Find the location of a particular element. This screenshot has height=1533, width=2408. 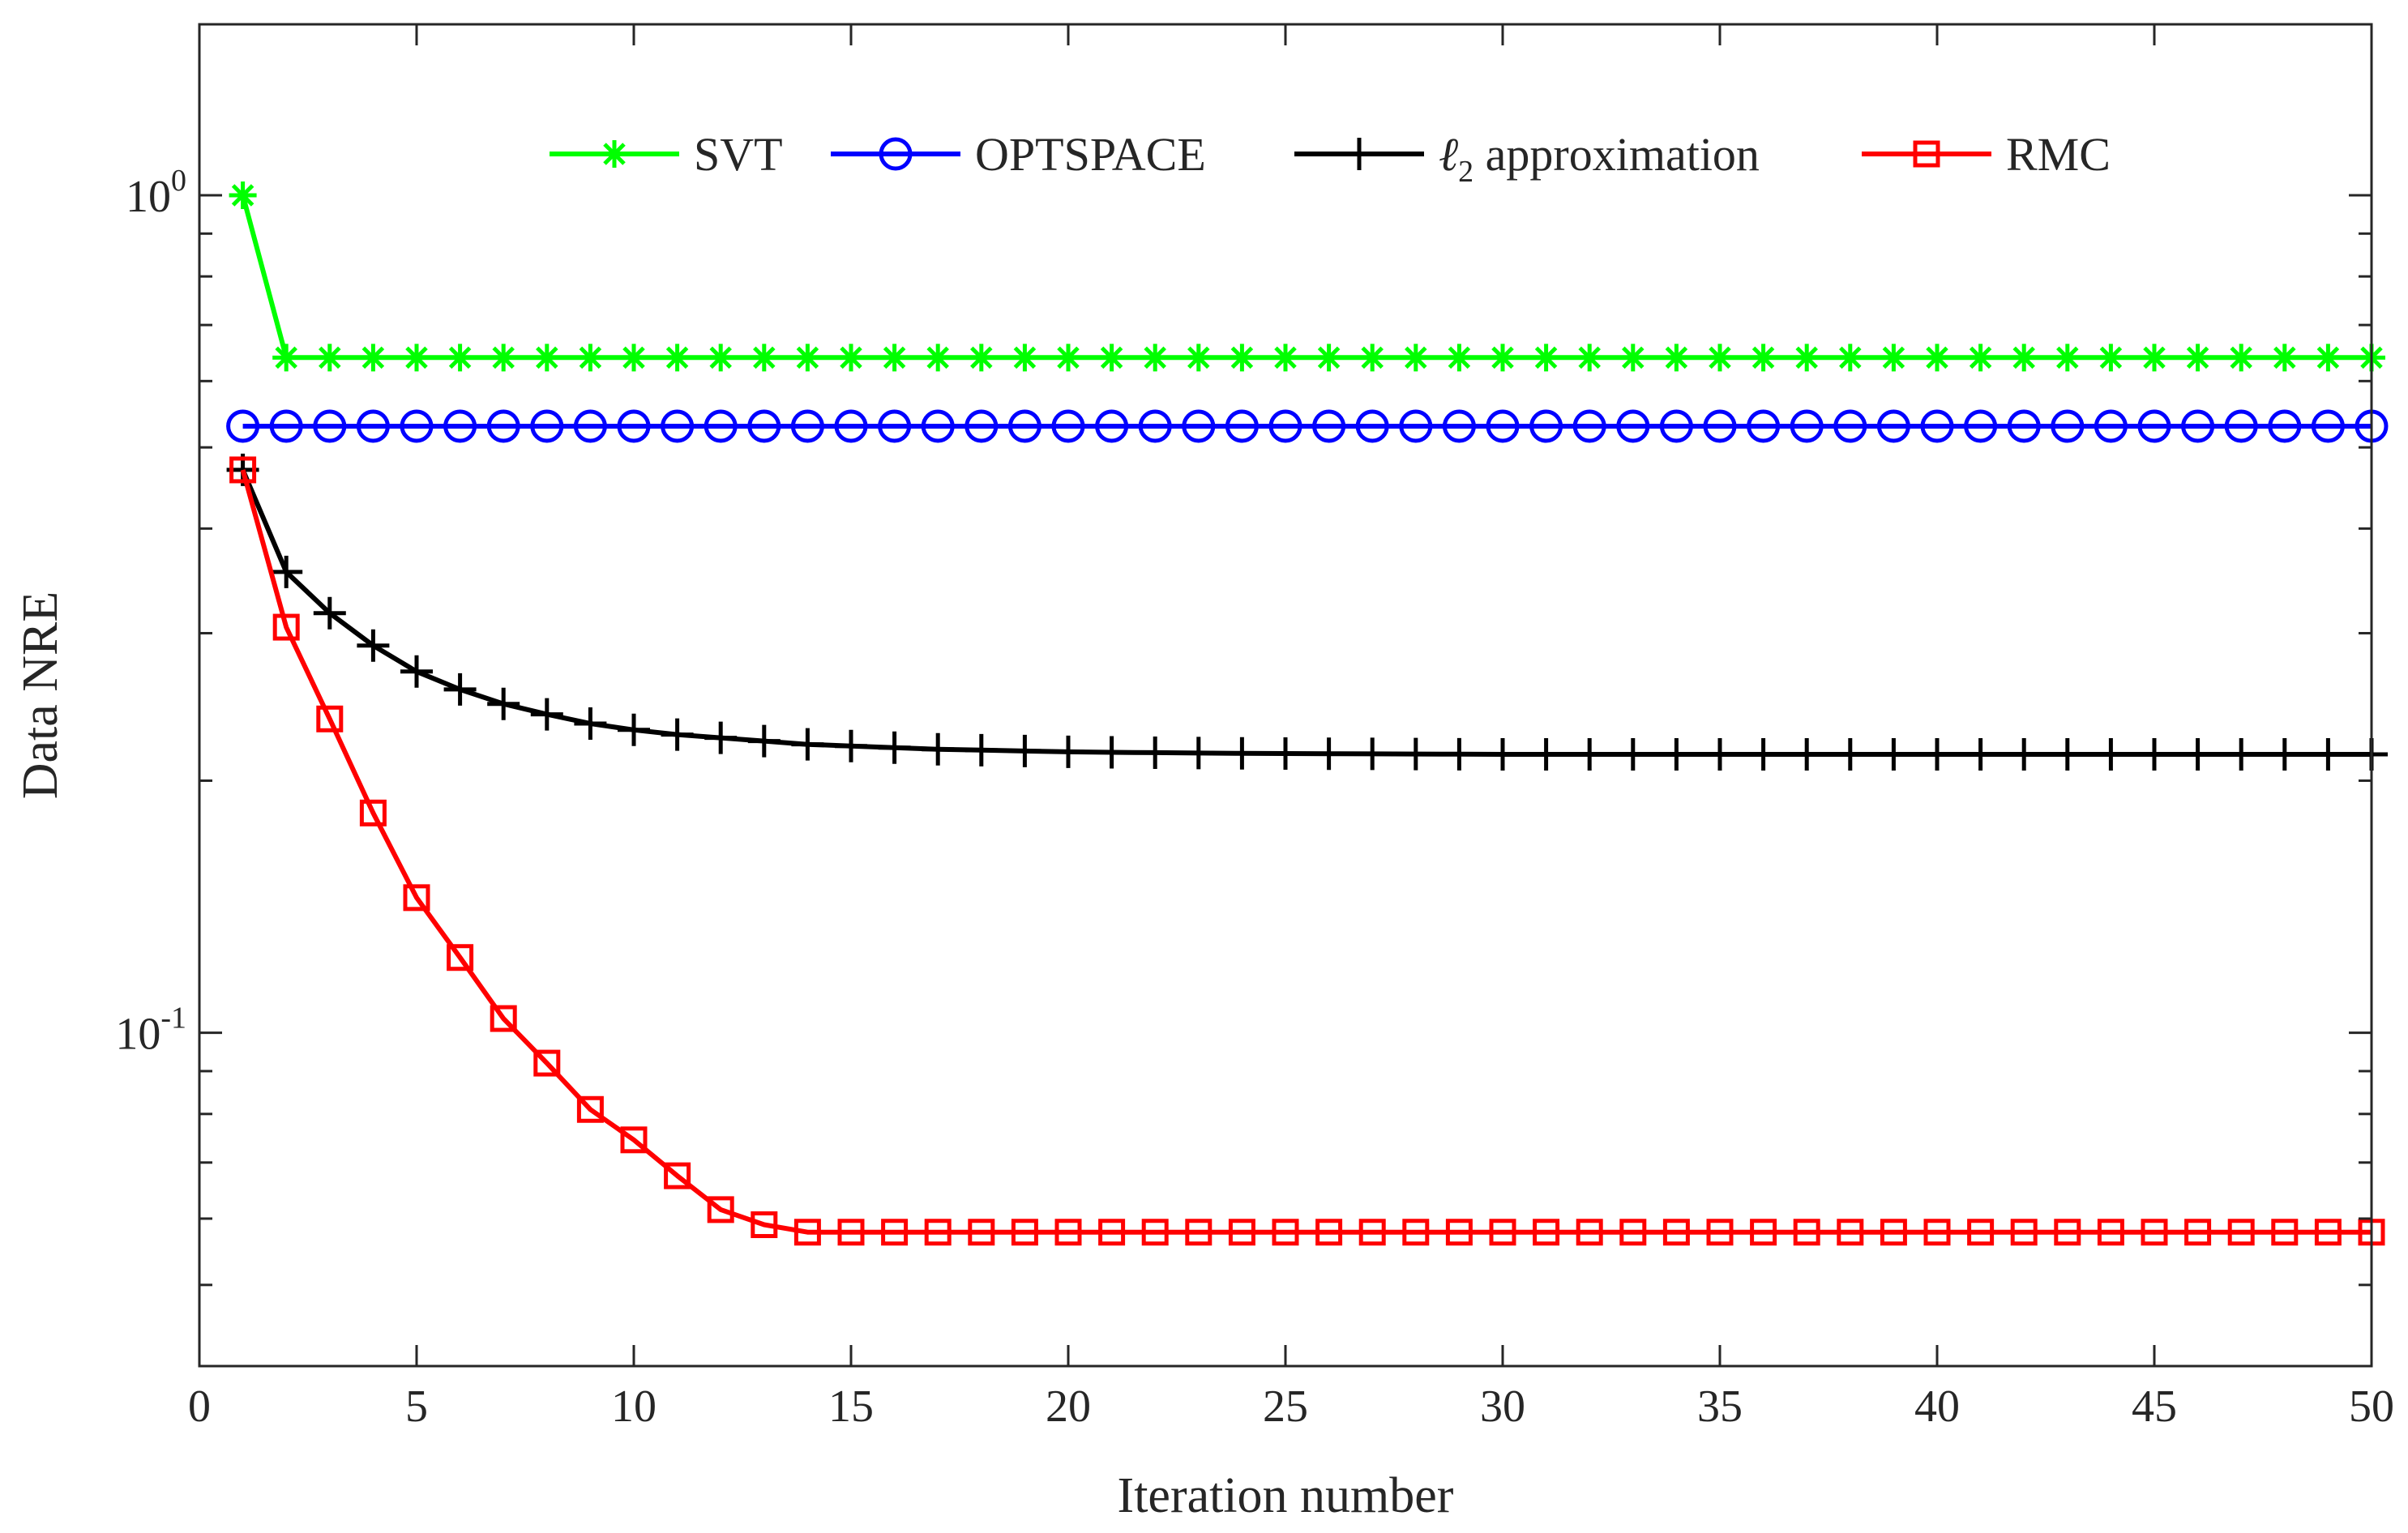

legend-entry: RMC is located at coordinates (1986, 154).